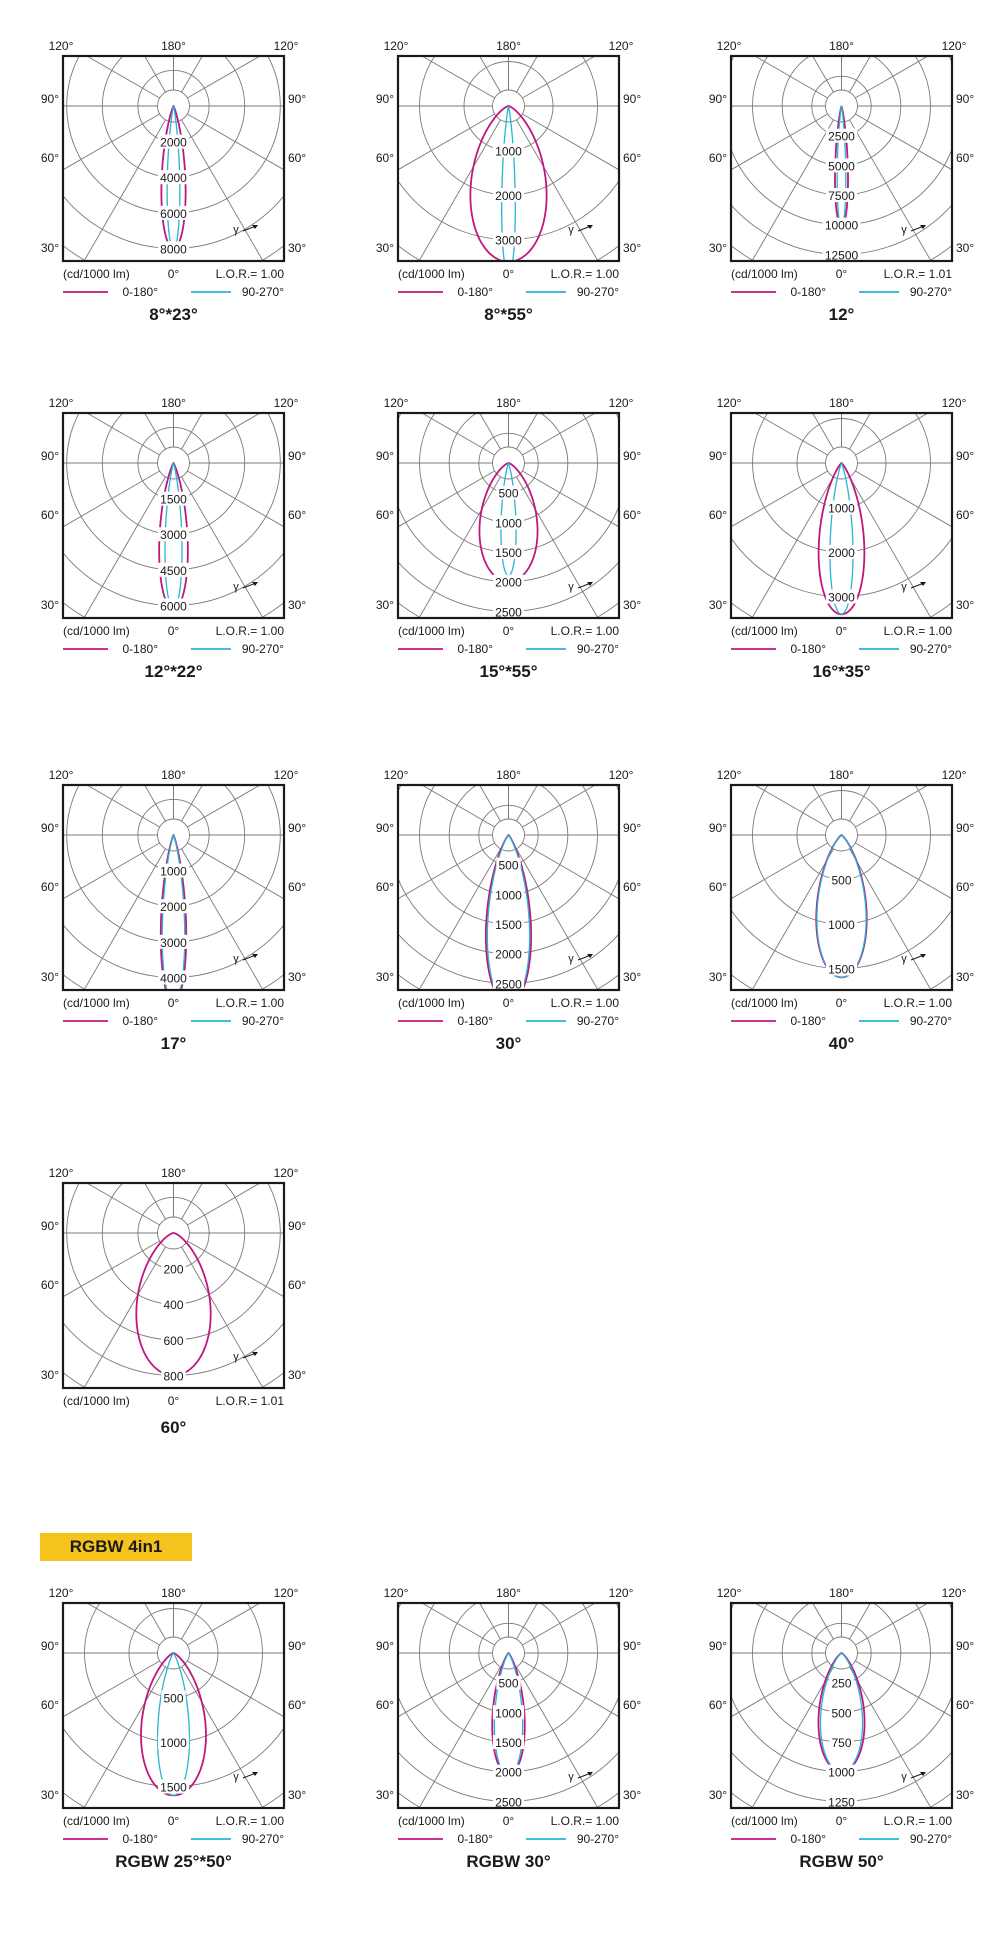 The image size is (1000, 1939). What do you see at coordinates (841, 137) in the screenshot?
I see `ring-label: 2500` at bounding box center [841, 137].